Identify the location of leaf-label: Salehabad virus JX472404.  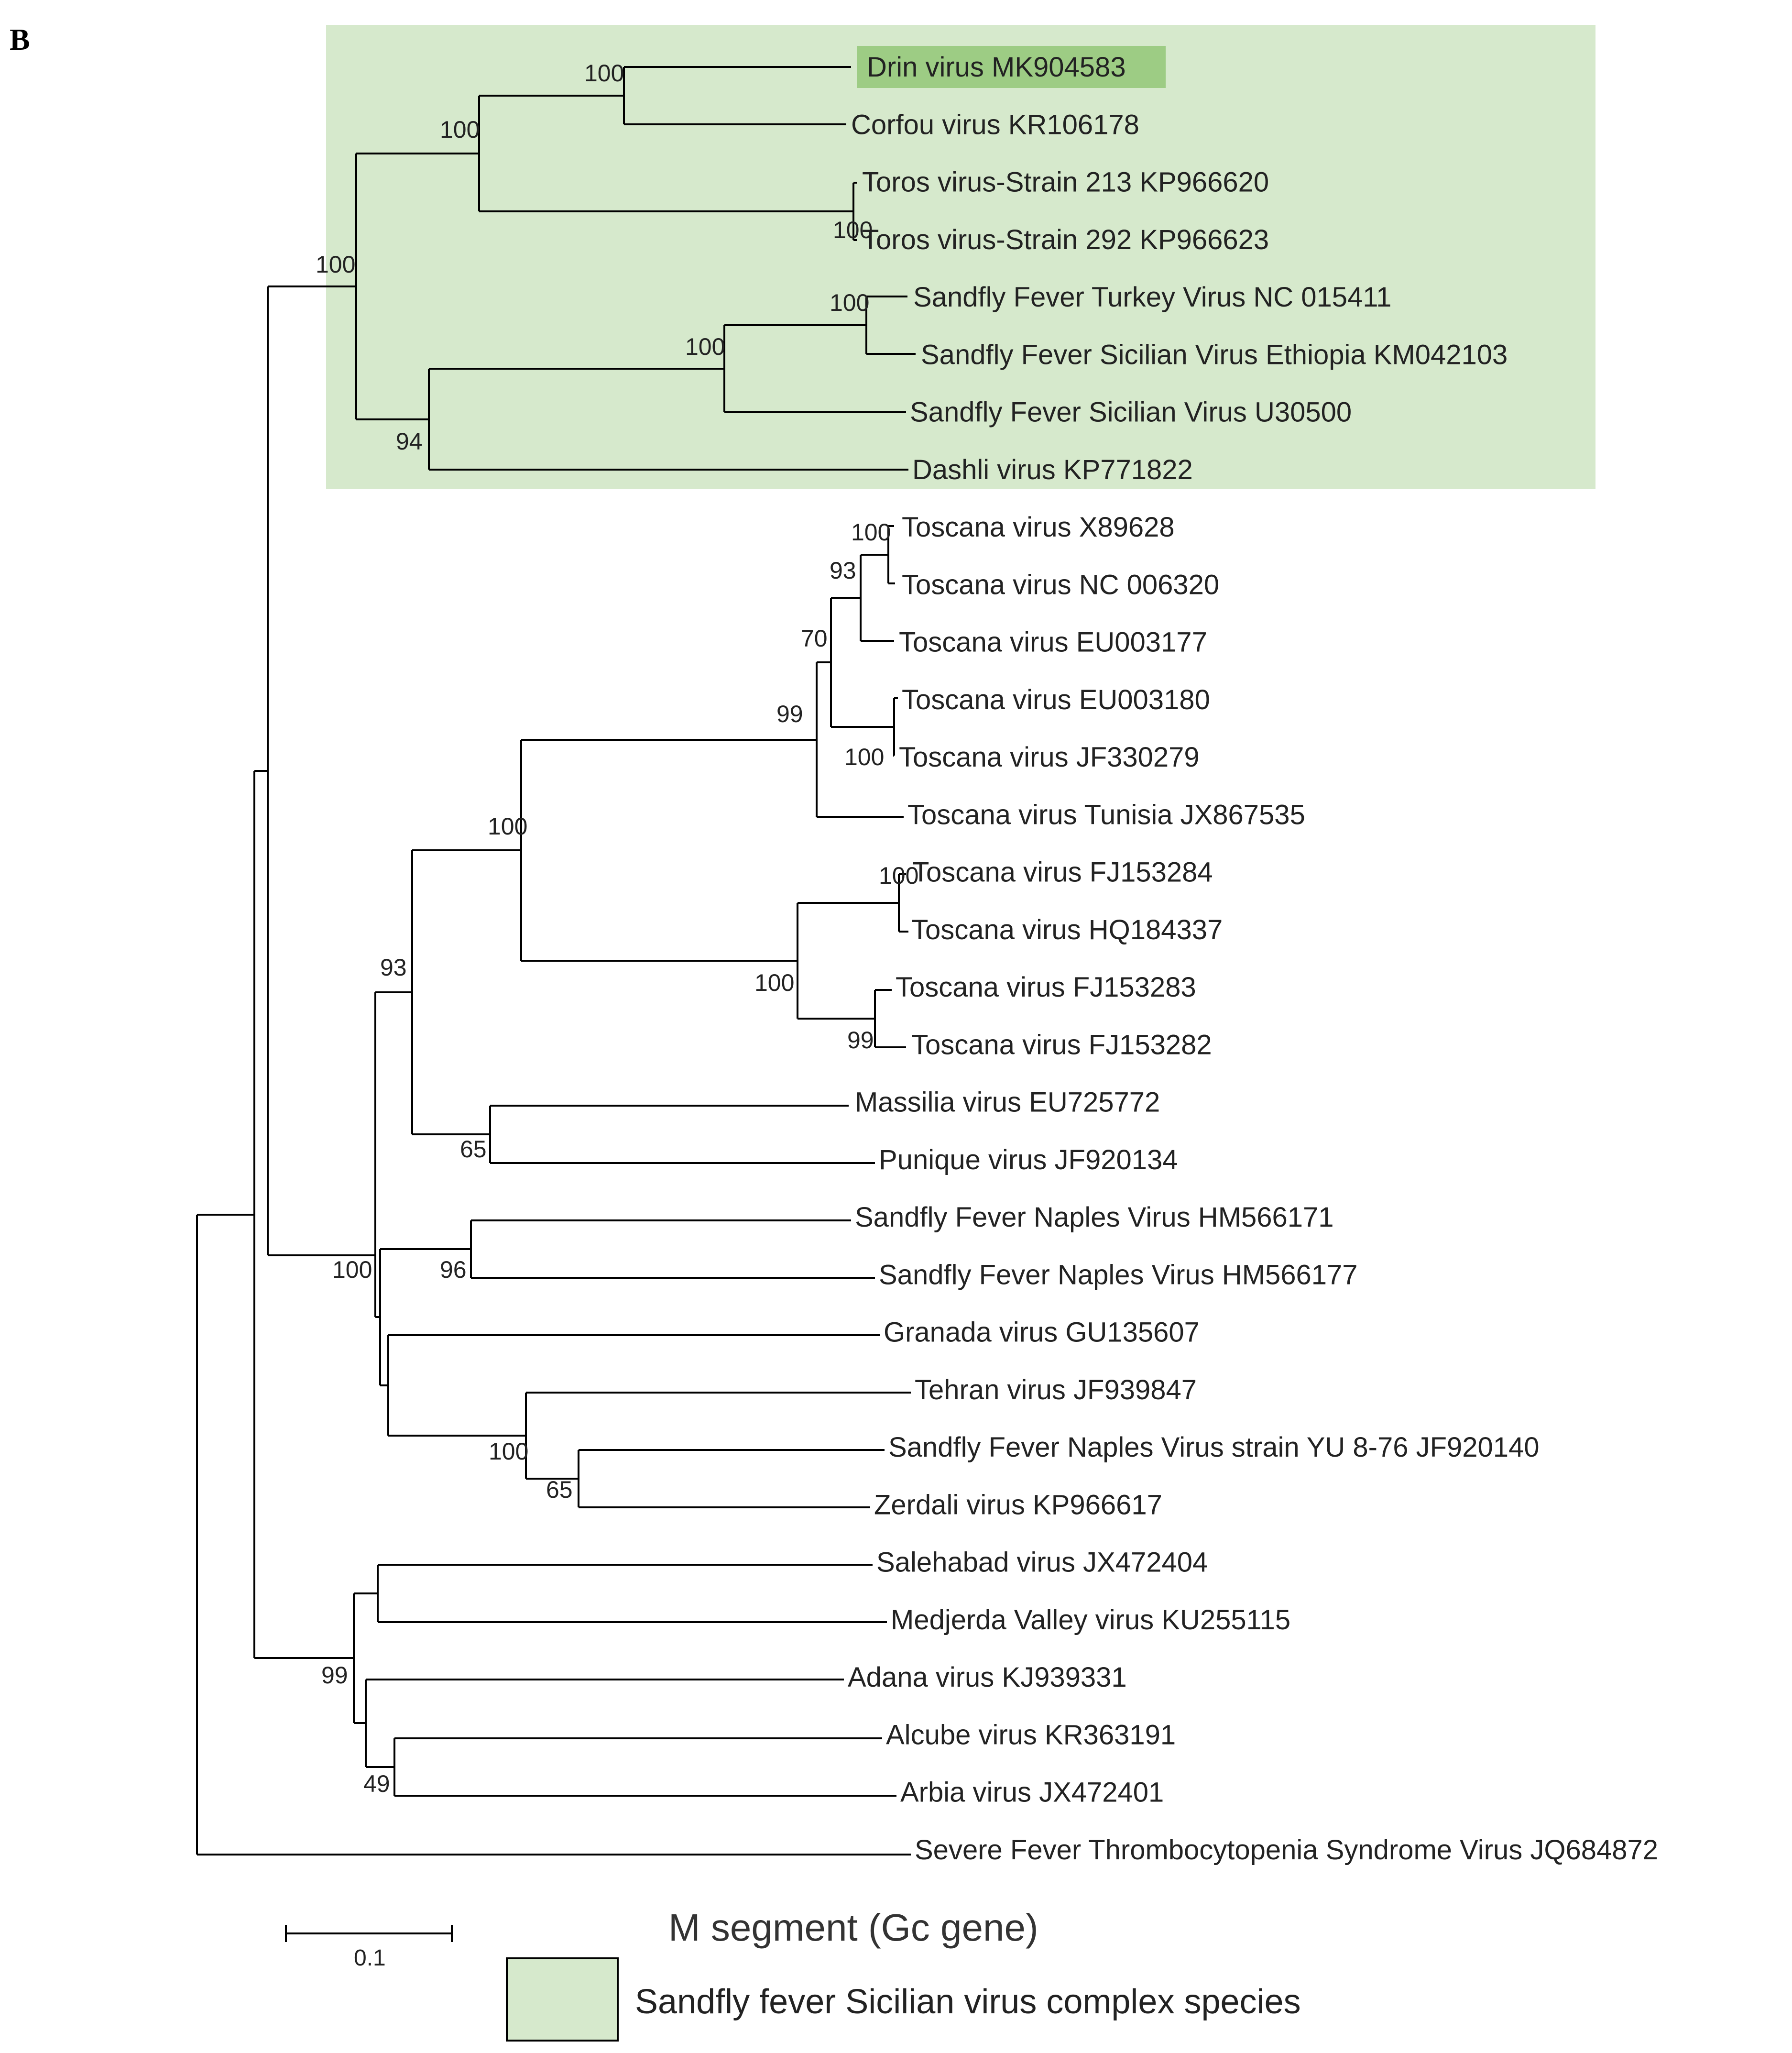
(1042, 1562).